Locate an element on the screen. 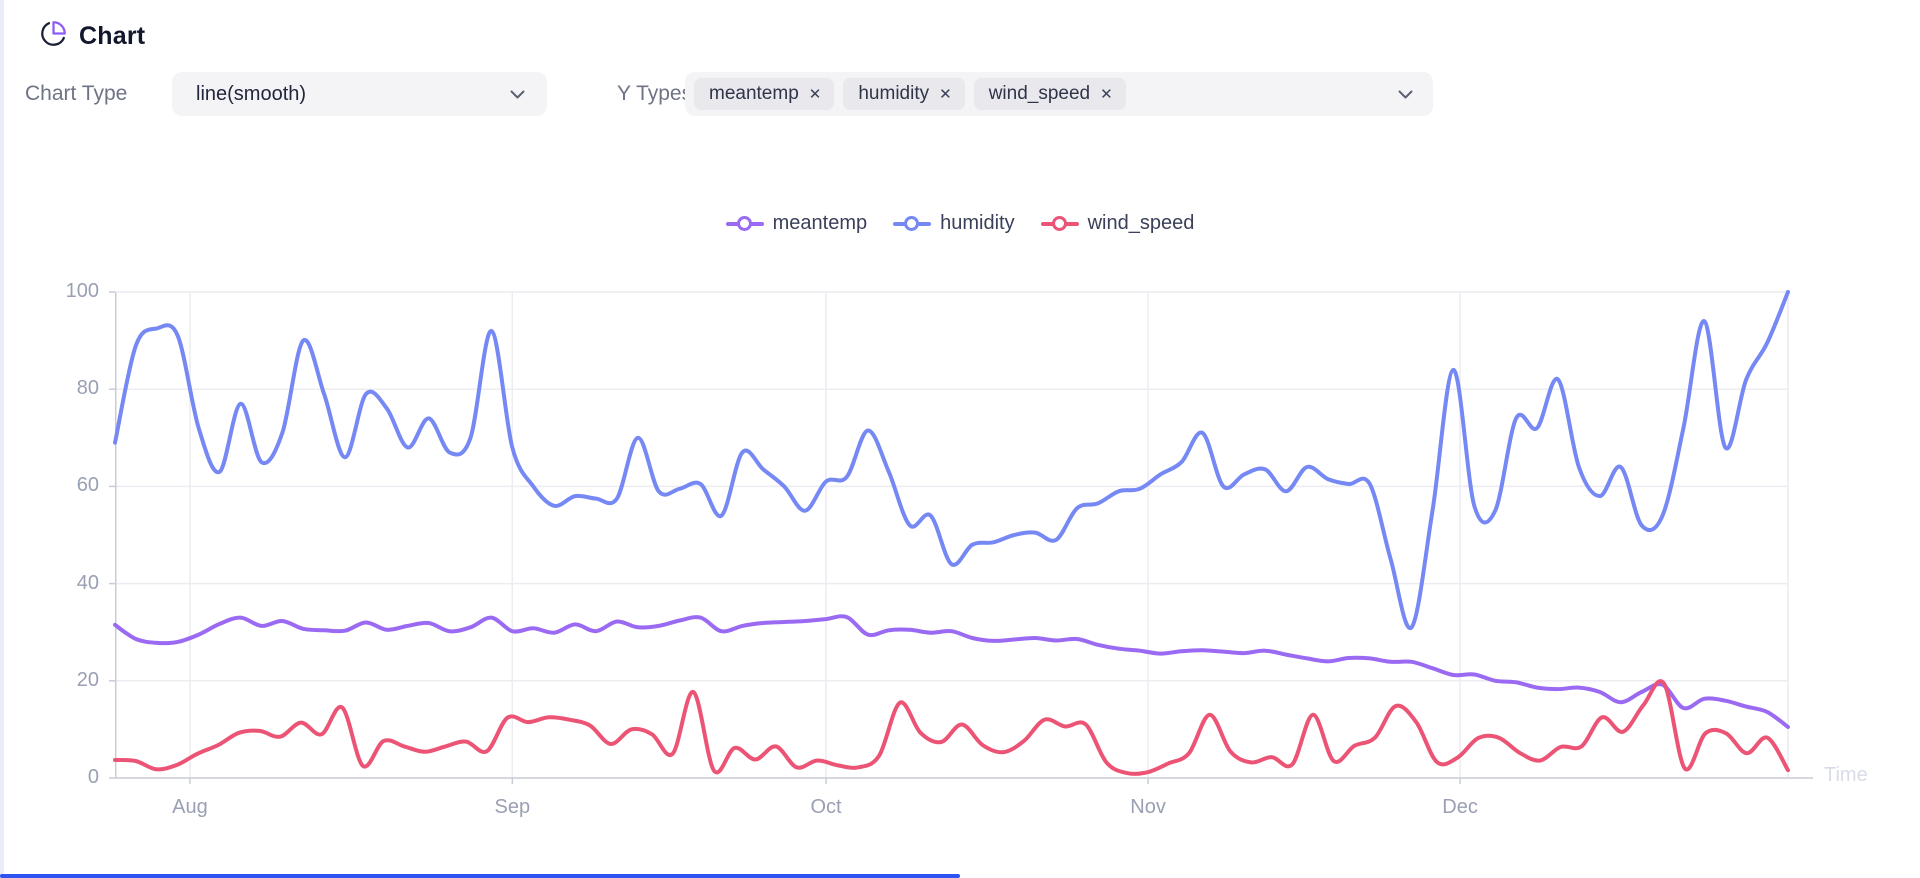  legend-label: wind_speed is located at coordinates (1141, 223).